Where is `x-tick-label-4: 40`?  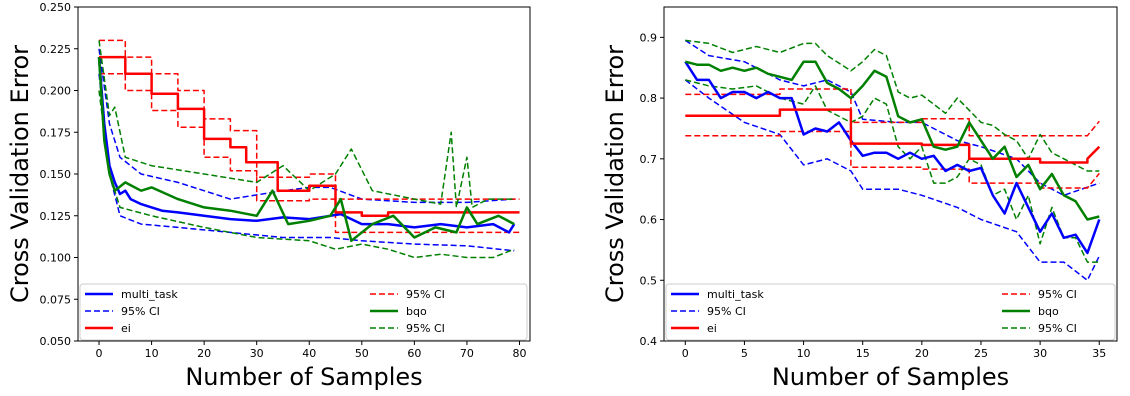 x-tick-label-4: 40 is located at coordinates (309, 353).